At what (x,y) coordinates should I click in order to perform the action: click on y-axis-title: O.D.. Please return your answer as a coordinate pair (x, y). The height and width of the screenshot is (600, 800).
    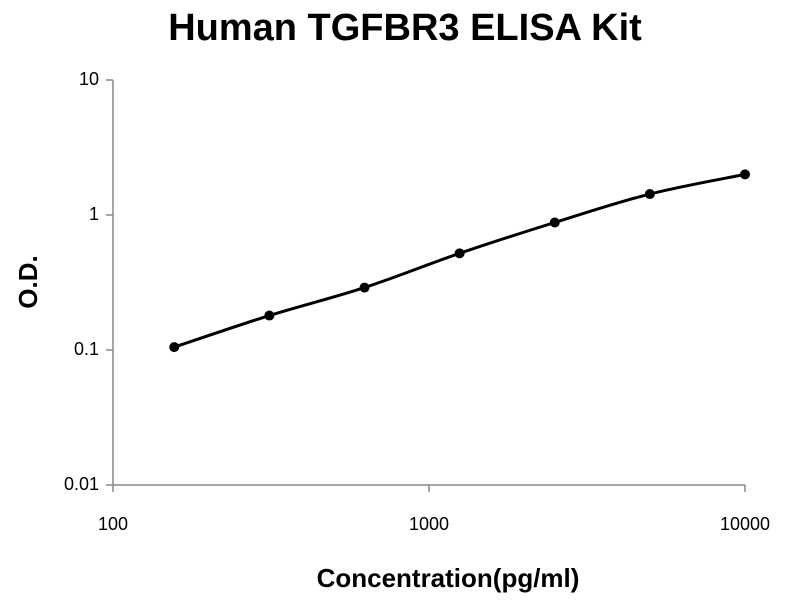
    Looking at the image, I should click on (28, 281).